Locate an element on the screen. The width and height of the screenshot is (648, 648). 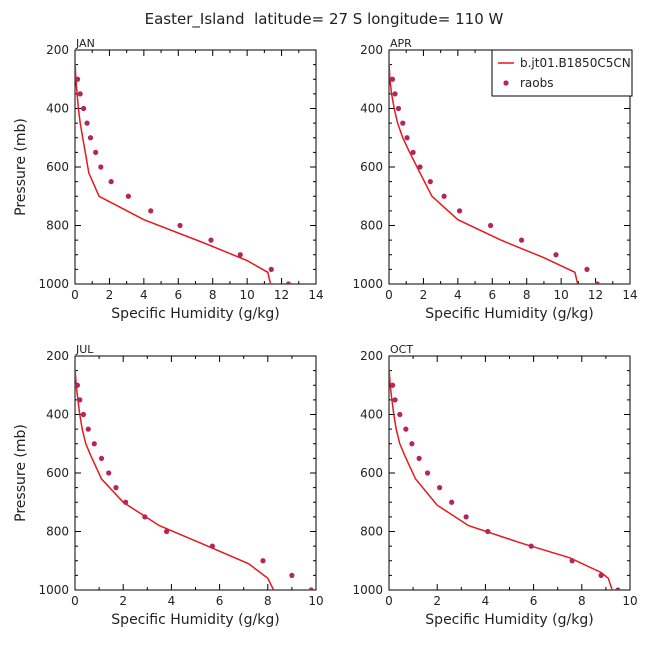
x-tick-label: 10 is located at coordinates (247, 295).